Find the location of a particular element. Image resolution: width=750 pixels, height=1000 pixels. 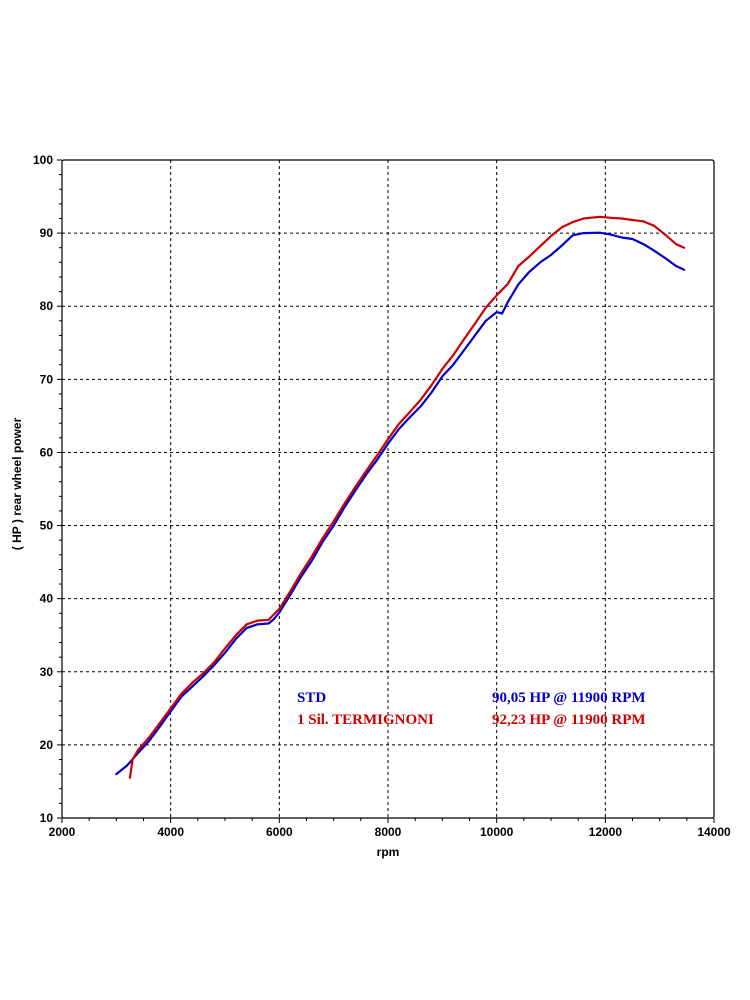

legend-series-std-summary: 90,05 HP @ 11900 RPM is located at coordinates (569, 698).